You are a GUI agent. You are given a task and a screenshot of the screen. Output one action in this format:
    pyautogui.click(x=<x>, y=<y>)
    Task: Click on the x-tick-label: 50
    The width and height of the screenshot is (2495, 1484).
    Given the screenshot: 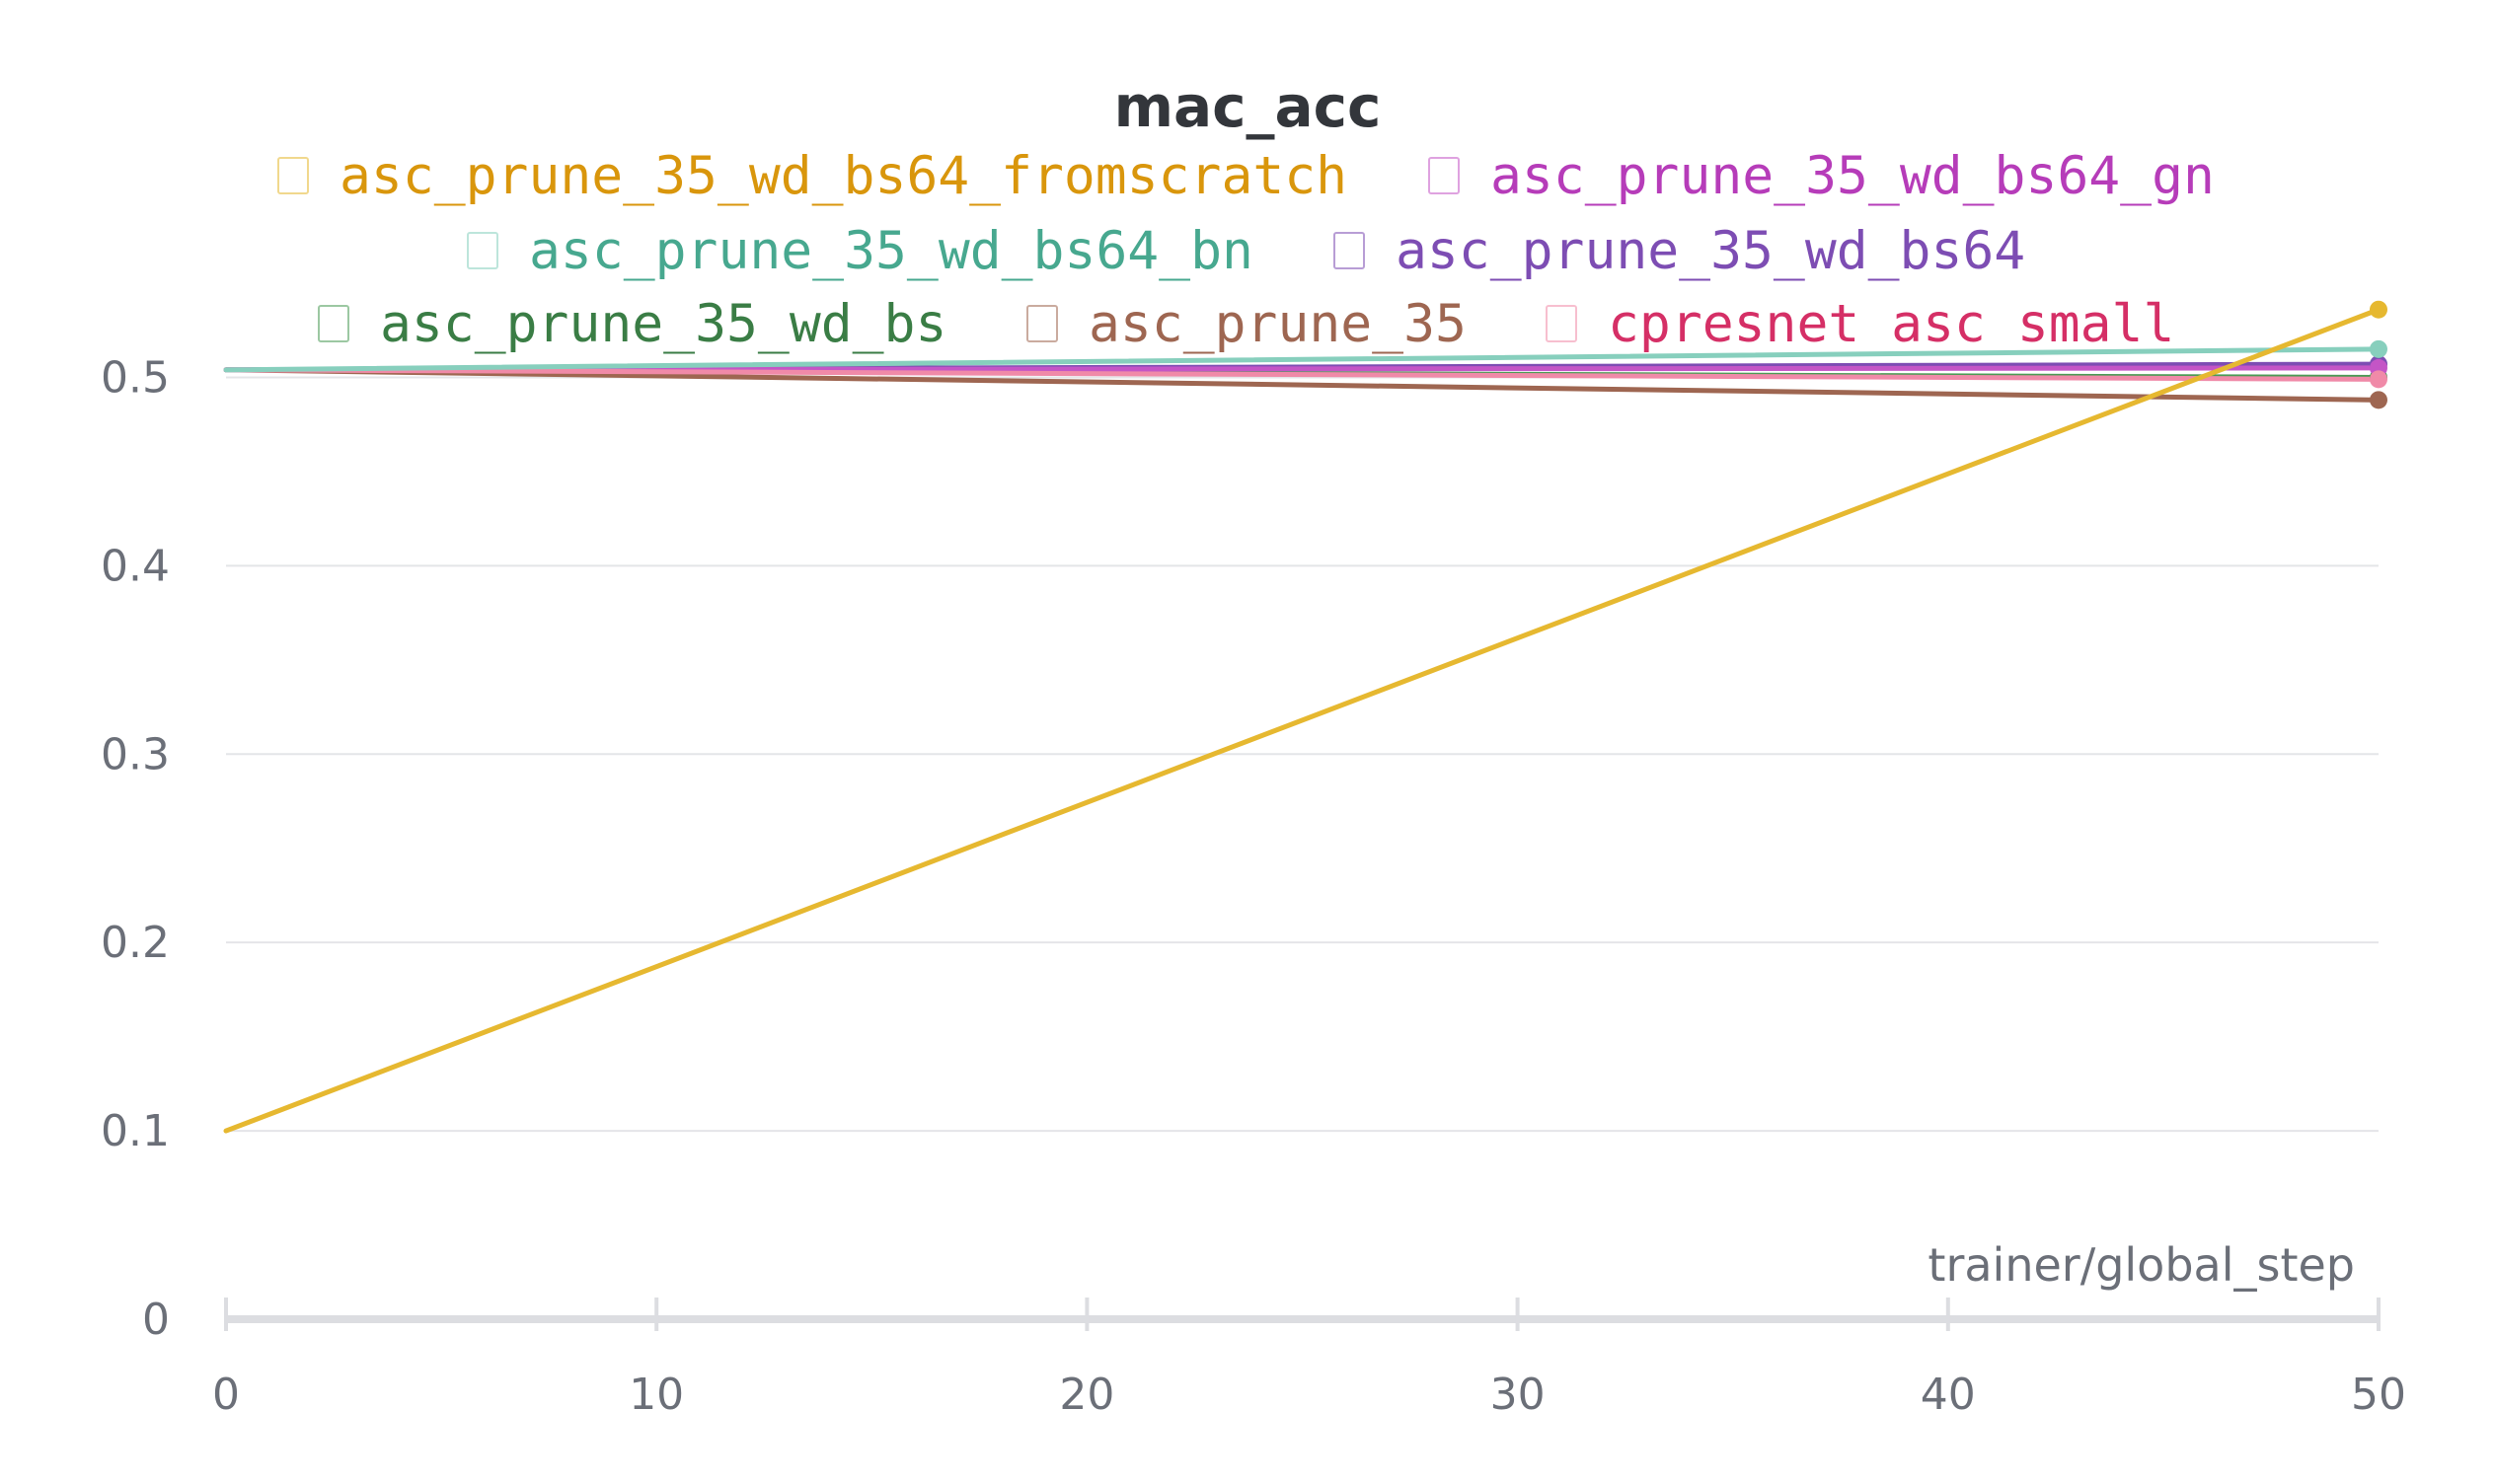 What is the action you would take?
    pyautogui.click(x=2378, y=1395)
    